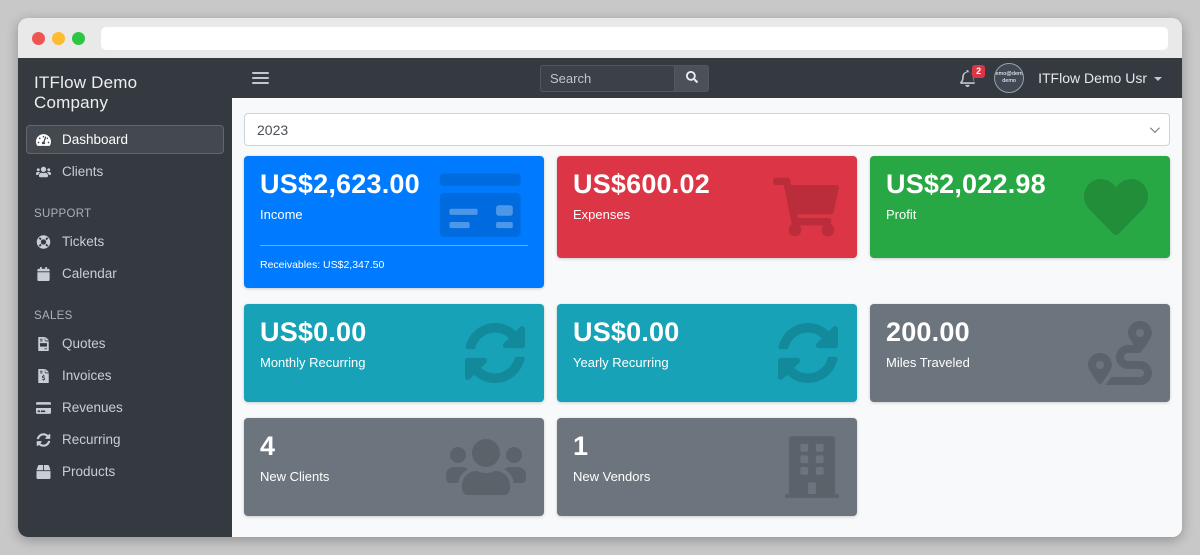  Describe the element at coordinates (125, 407) in the screenshot. I see `sidebar-item-revenues: Revenues` at that location.